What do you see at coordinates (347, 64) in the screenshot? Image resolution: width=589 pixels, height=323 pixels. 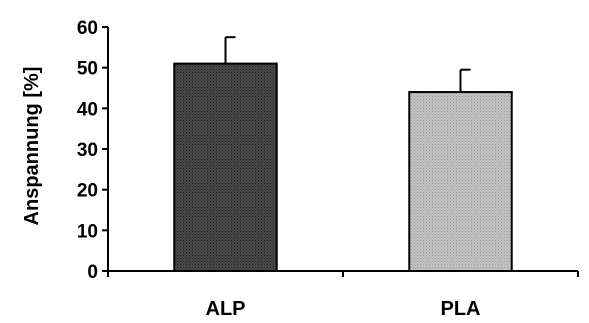 I see `error-bars-group` at bounding box center [347, 64].